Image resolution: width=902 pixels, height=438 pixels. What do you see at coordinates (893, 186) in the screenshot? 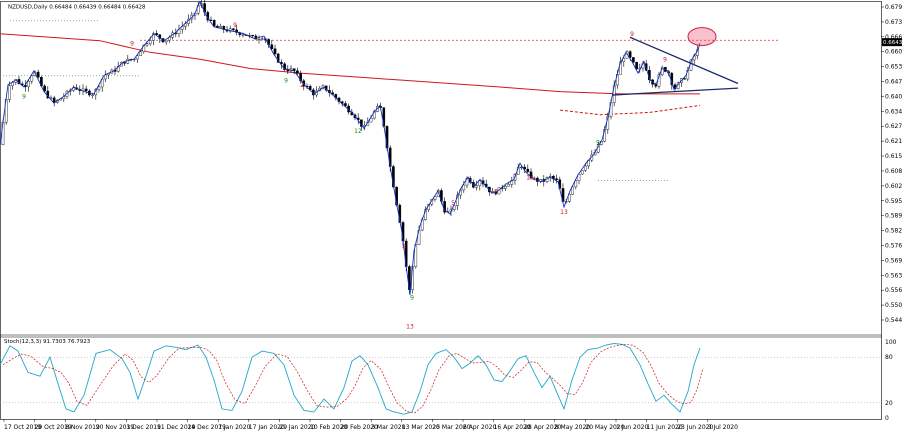
I see `price-tick-label: 0.60220` at bounding box center [893, 186].